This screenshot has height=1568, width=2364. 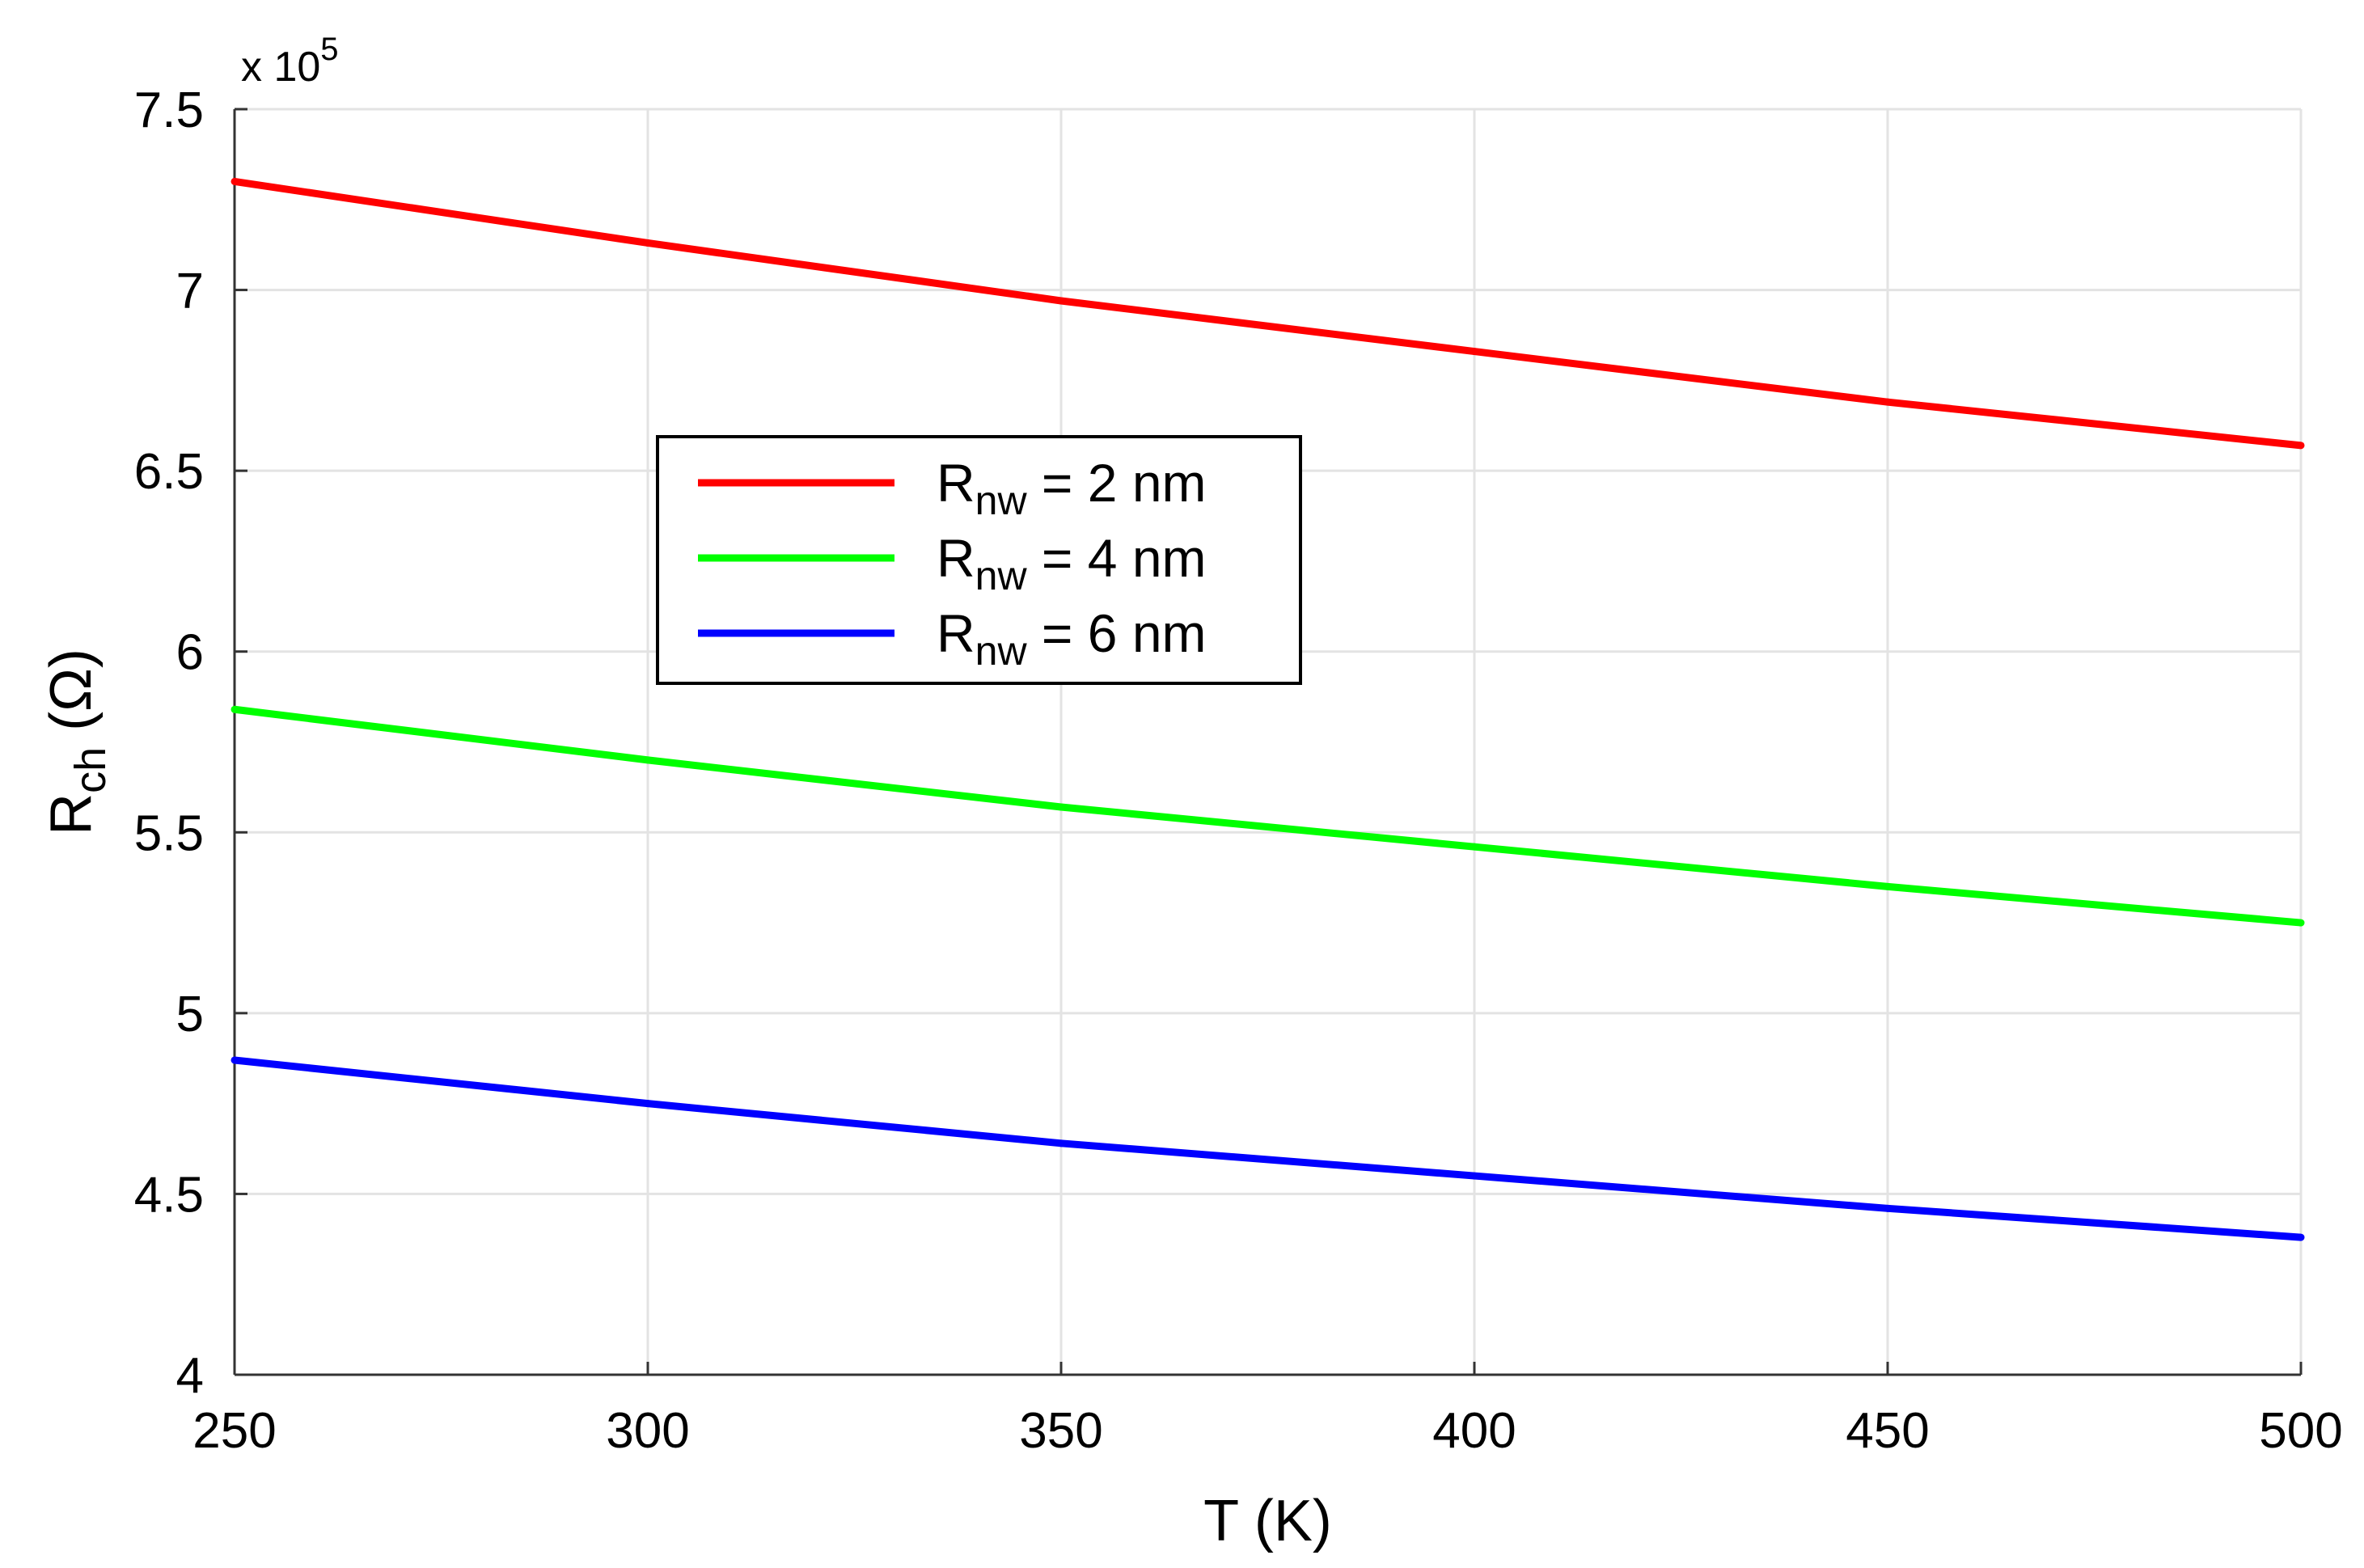 What do you see at coordinates (1887, 1431) in the screenshot?
I see `x-tick-label: 450` at bounding box center [1887, 1431].